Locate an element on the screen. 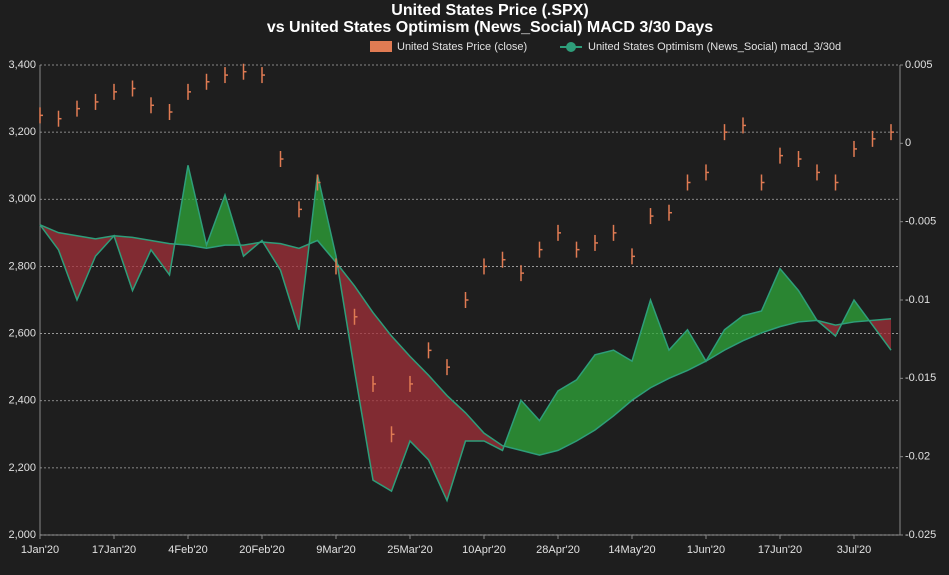 Image resolution: width=949 pixels, height=575 pixels. x-tick-label: 25Mar'20 is located at coordinates (410, 550).